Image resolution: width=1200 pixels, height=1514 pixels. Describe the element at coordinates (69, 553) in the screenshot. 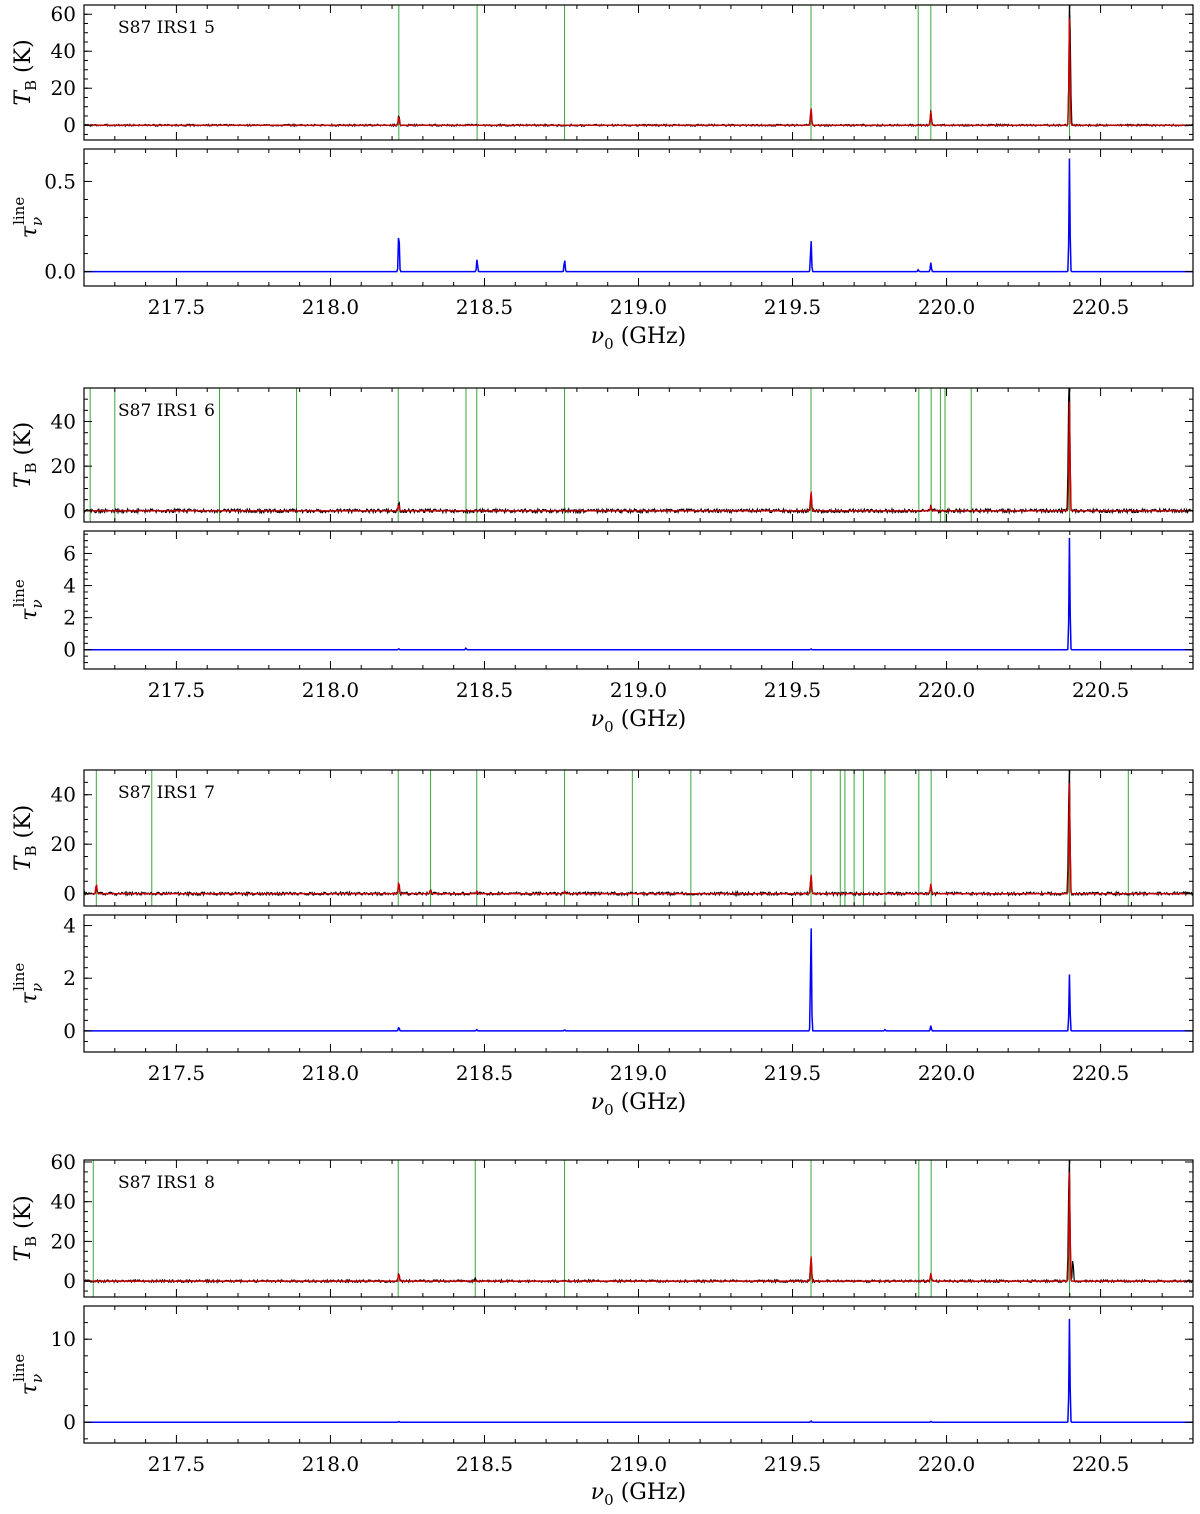

I see `y-tick-label-bottom: 6` at that location.